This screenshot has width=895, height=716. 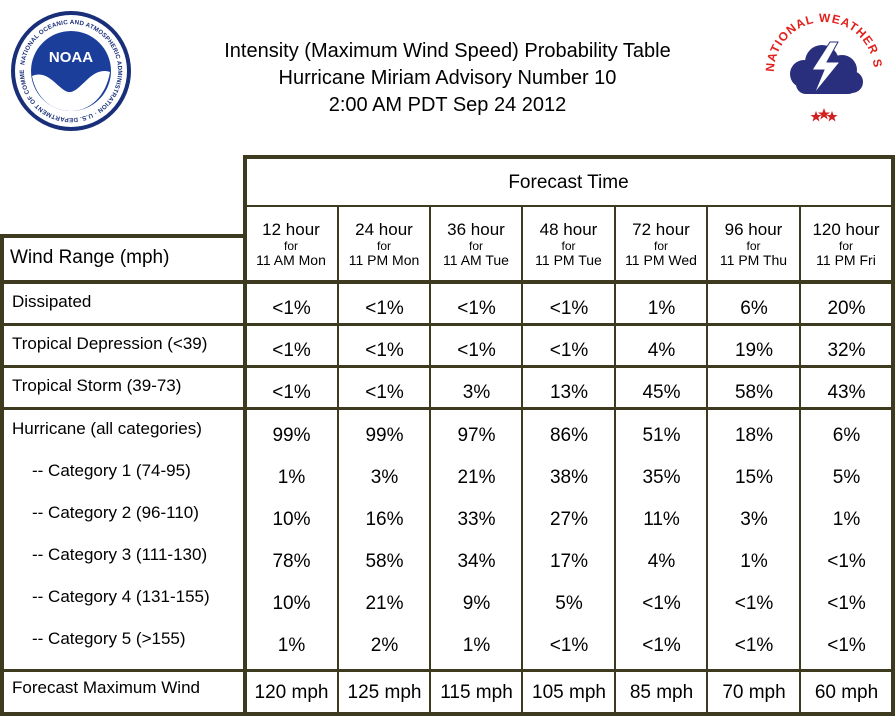 What do you see at coordinates (893, 435) in the screenshot?
I see `table-right-border` at bounding box center [893, 435].